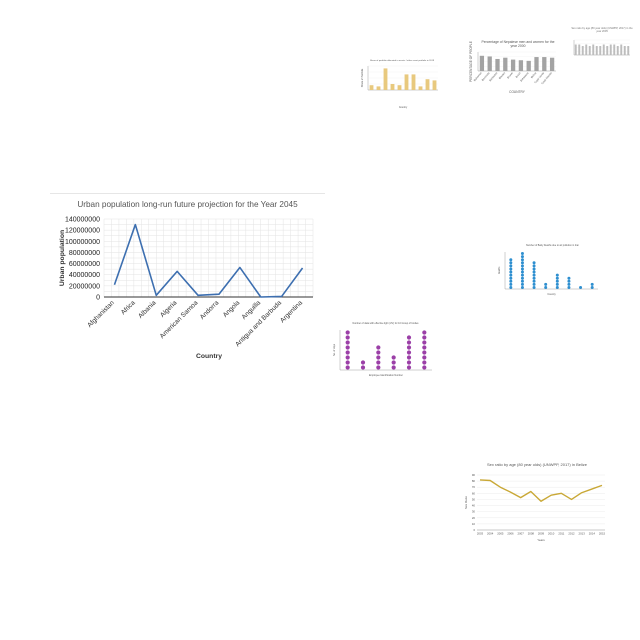 Image resolution: width=640 pixels, height=640 pixels. I want to click on series-line, so click(208, 260).